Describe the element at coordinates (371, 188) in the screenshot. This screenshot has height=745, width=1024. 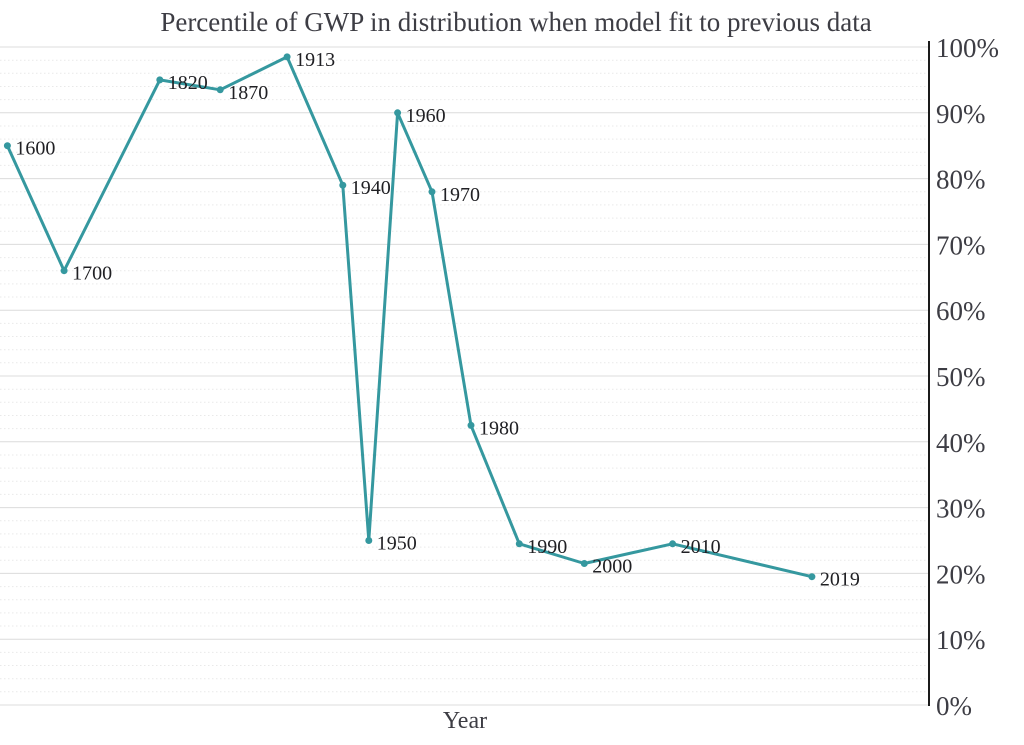
I see `data-point-label: 1940` at that location.